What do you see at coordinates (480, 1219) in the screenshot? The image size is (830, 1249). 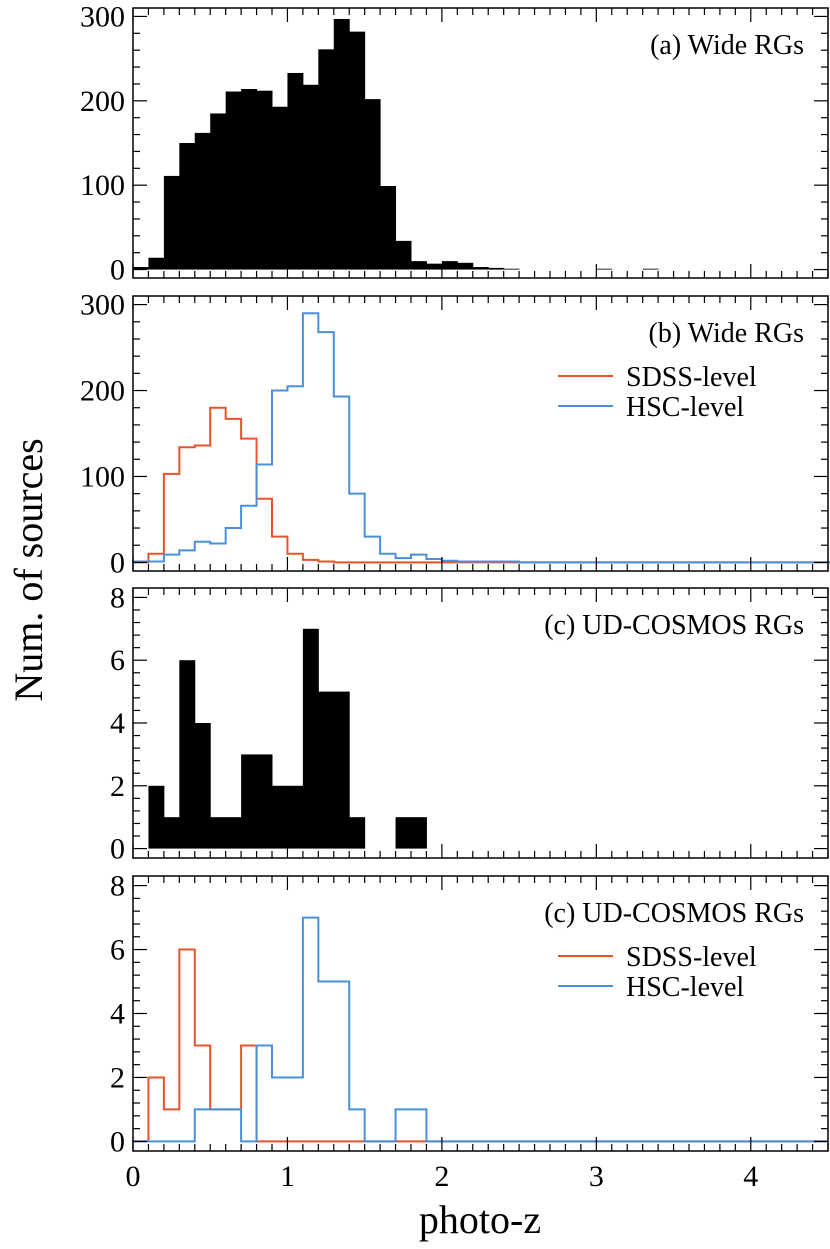 I see `x-axis-label: photo-z` at bounding box center [480, 1219].